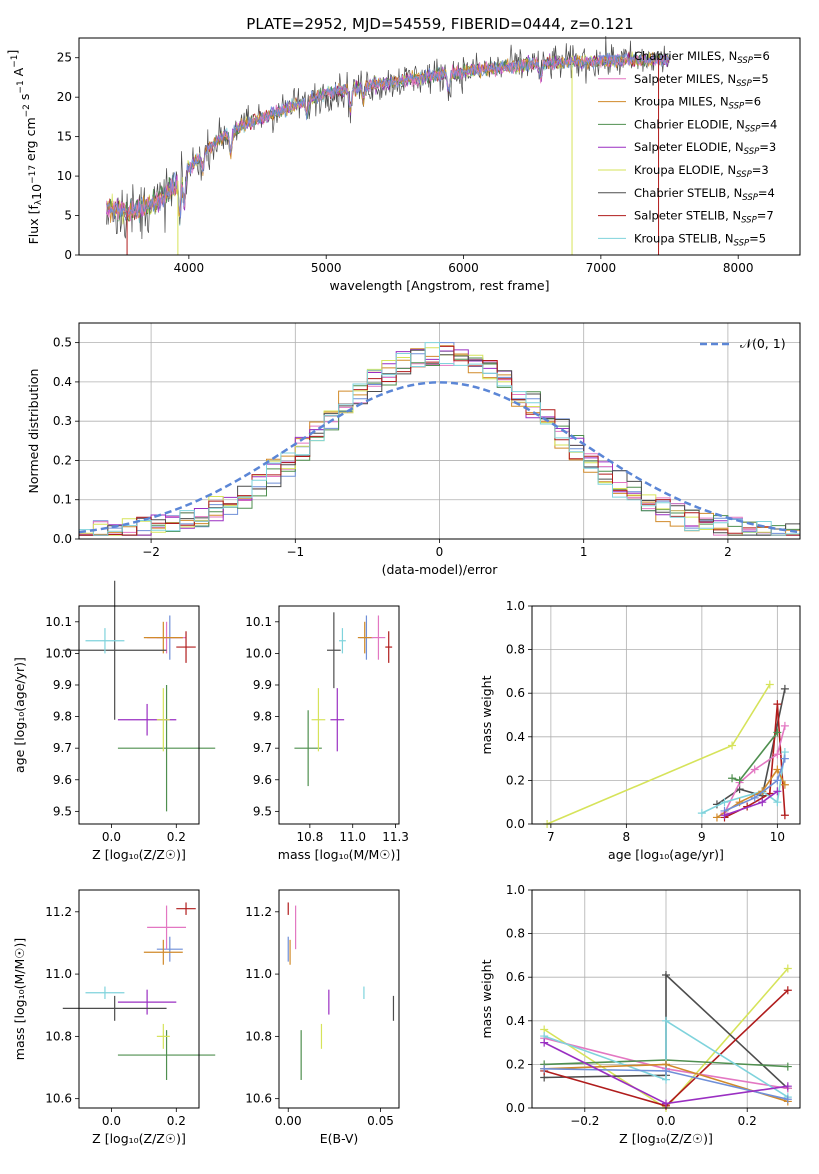 The image size is (819, 1174). What do you see at coordinates (486, 998) in the screenshot?
I see `y-axis-label: mass weight` at bounding box center [486, 998].